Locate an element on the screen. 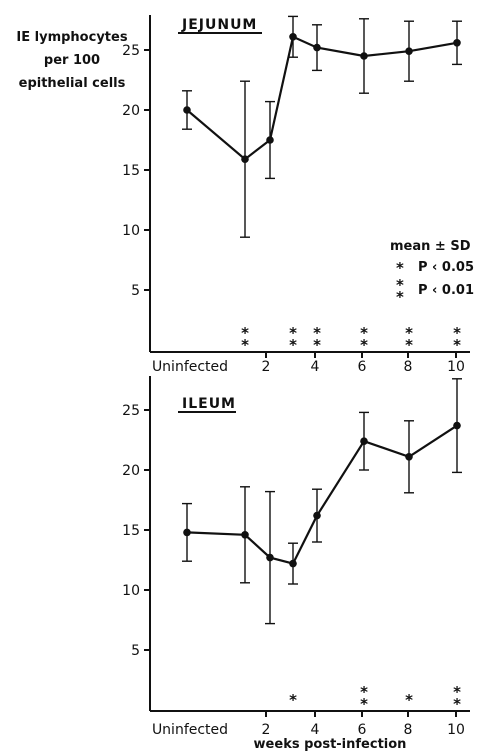 This screenshot has height=753, width=479. y-axis-label-line-3: epithelial cells is located at coordinates (72, 83).